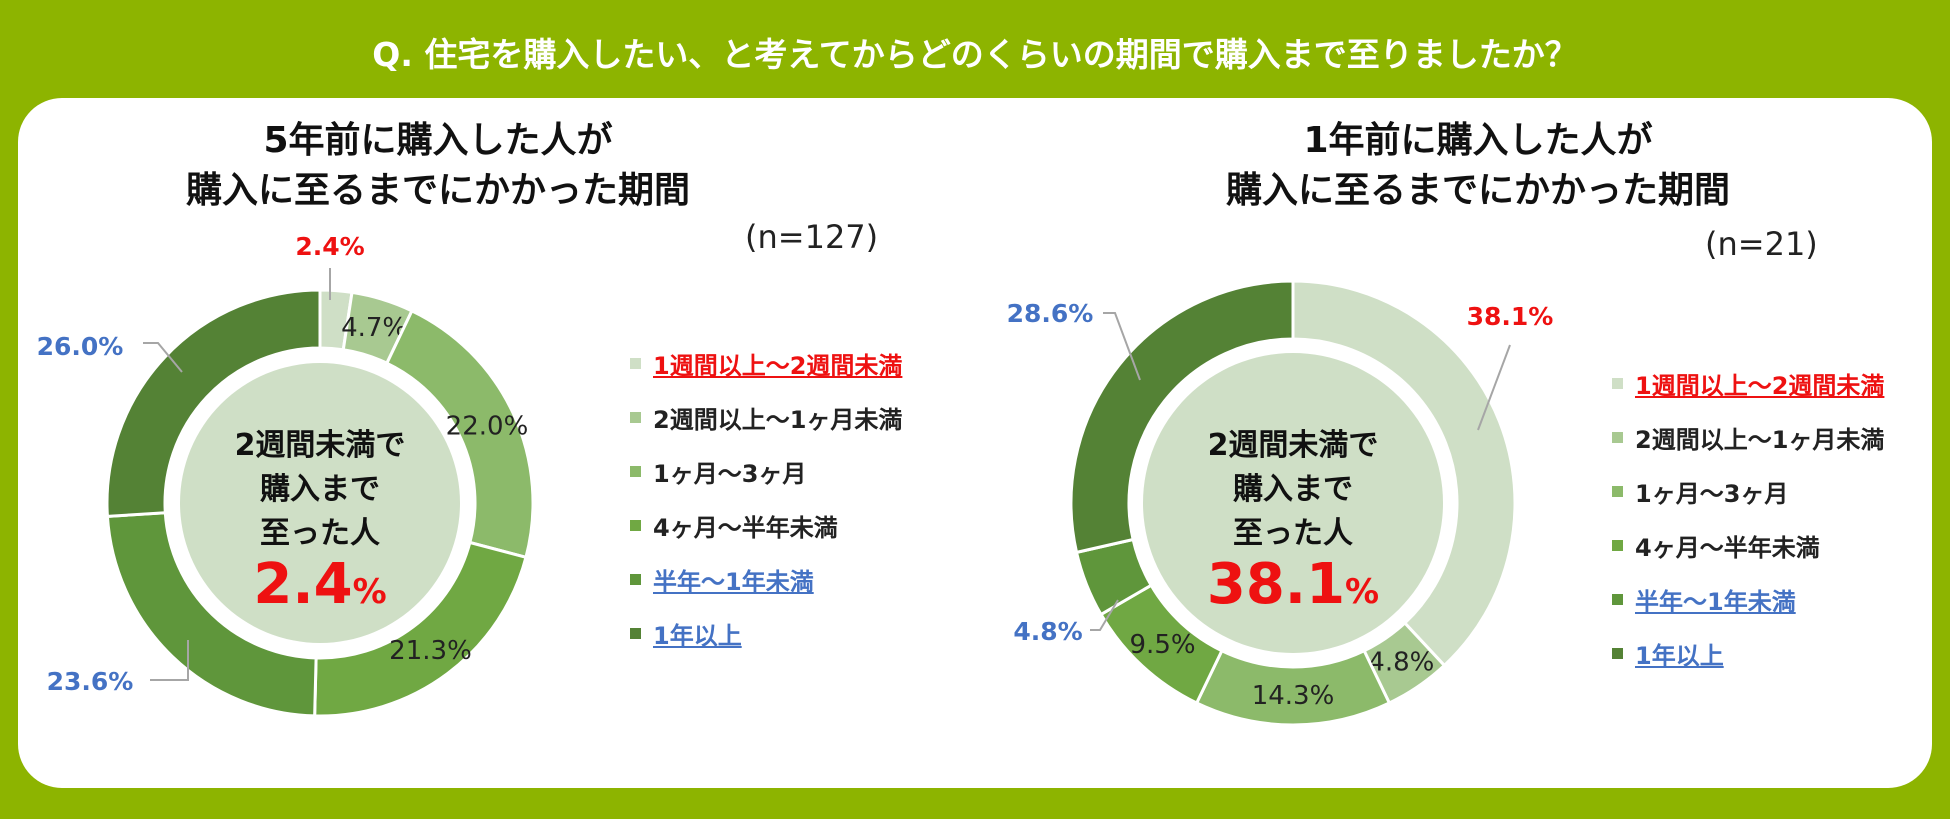 Image resolution: width=1950 pixels, height=819 pixels. What do you see at coordinates (80, 346) in the screenshot?
I see `chart1-value-label-6: 26.0%` at bounding box center [80, 346].